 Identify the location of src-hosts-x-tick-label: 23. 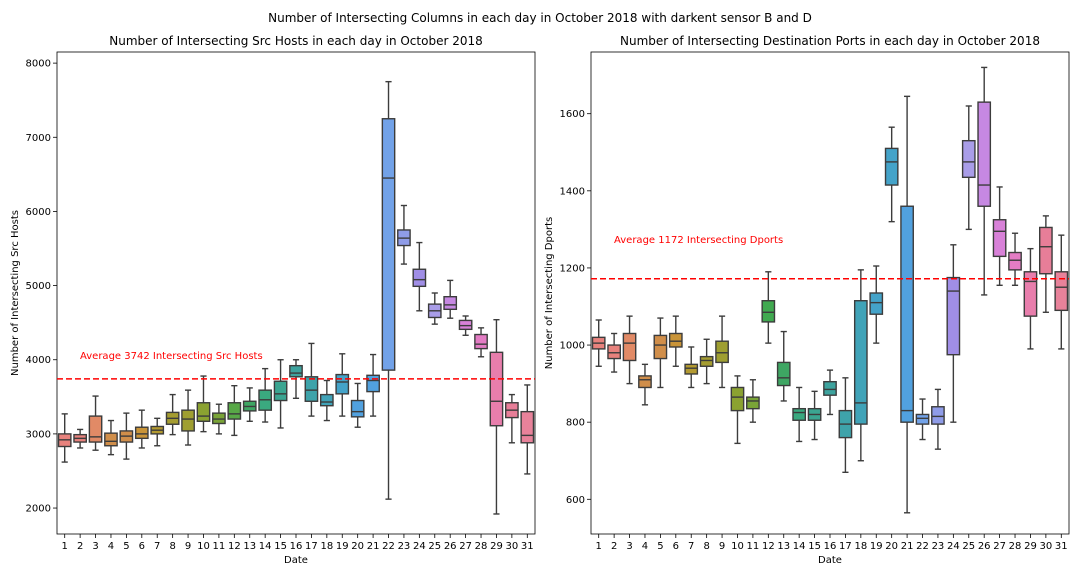
(404, 546).